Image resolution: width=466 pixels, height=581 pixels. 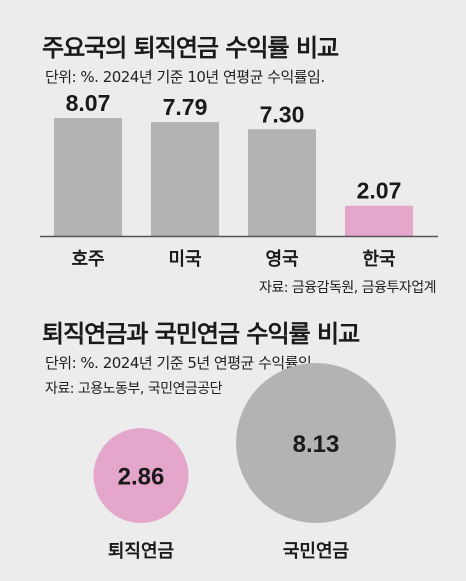 I want to click on bar-미국, so click(x=185, y=179).